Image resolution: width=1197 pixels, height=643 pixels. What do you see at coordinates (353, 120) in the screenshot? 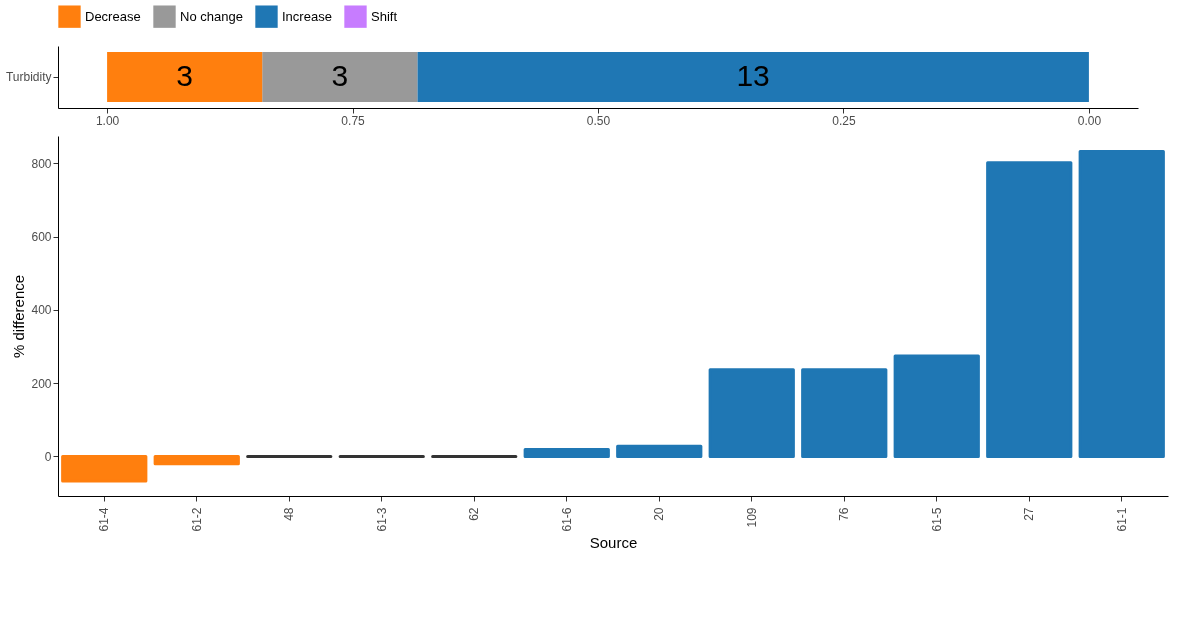
I see `x-tick-label: 0.75` at bounding box center [353, 120].